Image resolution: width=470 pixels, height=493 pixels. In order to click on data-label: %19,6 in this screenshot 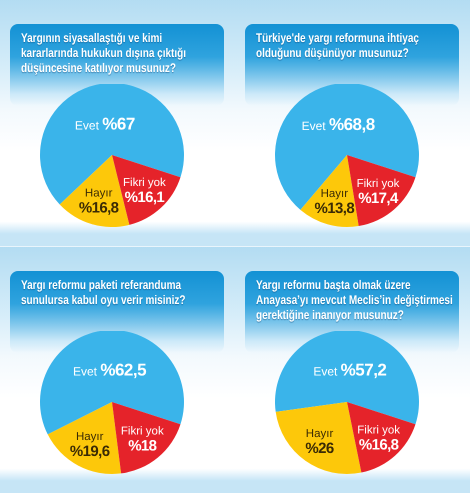, I will do `click(90, 451)`.